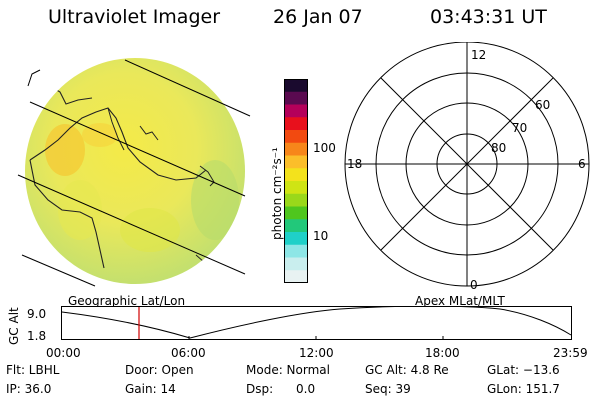  What do you see at coordinates (407, 370) in the screenshot?
I see `info-gc-alt: GC Alt: 4.8 Re` at bounding box center [407, 370].